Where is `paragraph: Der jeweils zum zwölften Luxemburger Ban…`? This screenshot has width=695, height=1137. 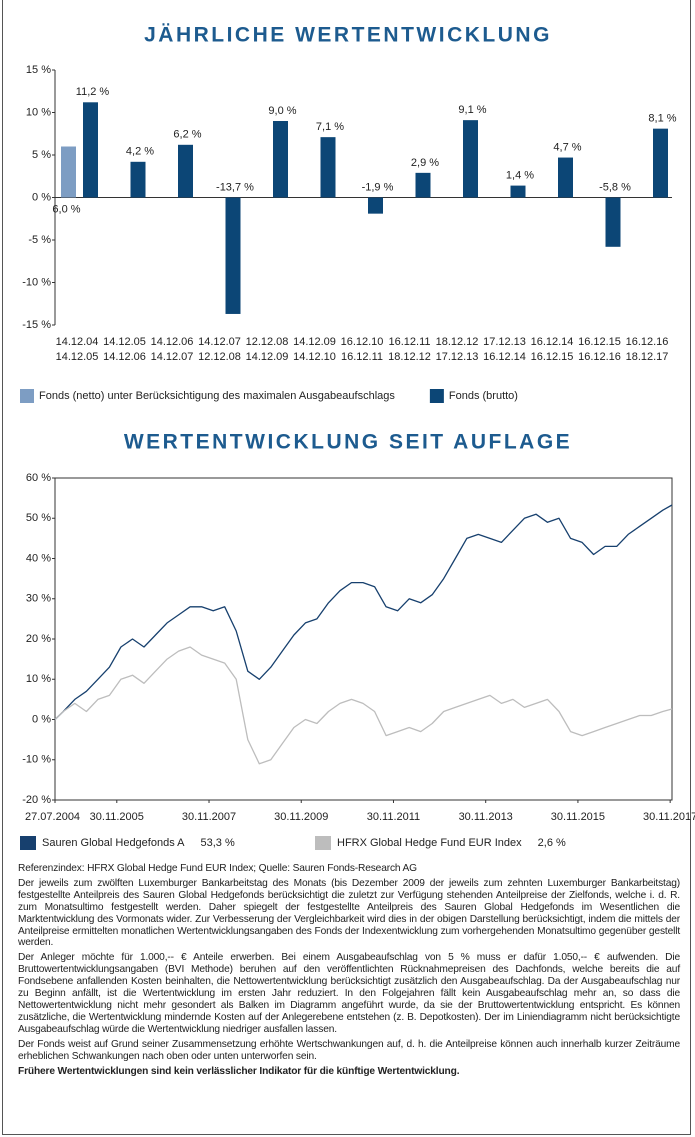
paragraph: Der jeweils zum zwölften Luxemburger Ban… is located at coordinates (349, 913).